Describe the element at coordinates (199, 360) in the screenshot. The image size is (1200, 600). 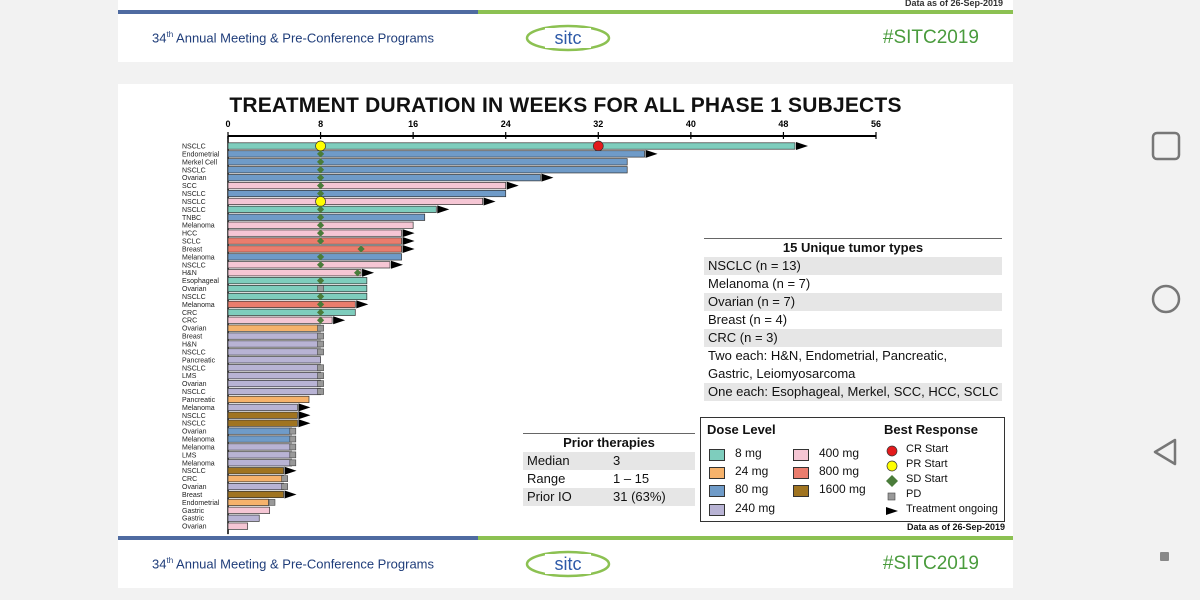
I see `subject-label: Pancreatic` at that location.